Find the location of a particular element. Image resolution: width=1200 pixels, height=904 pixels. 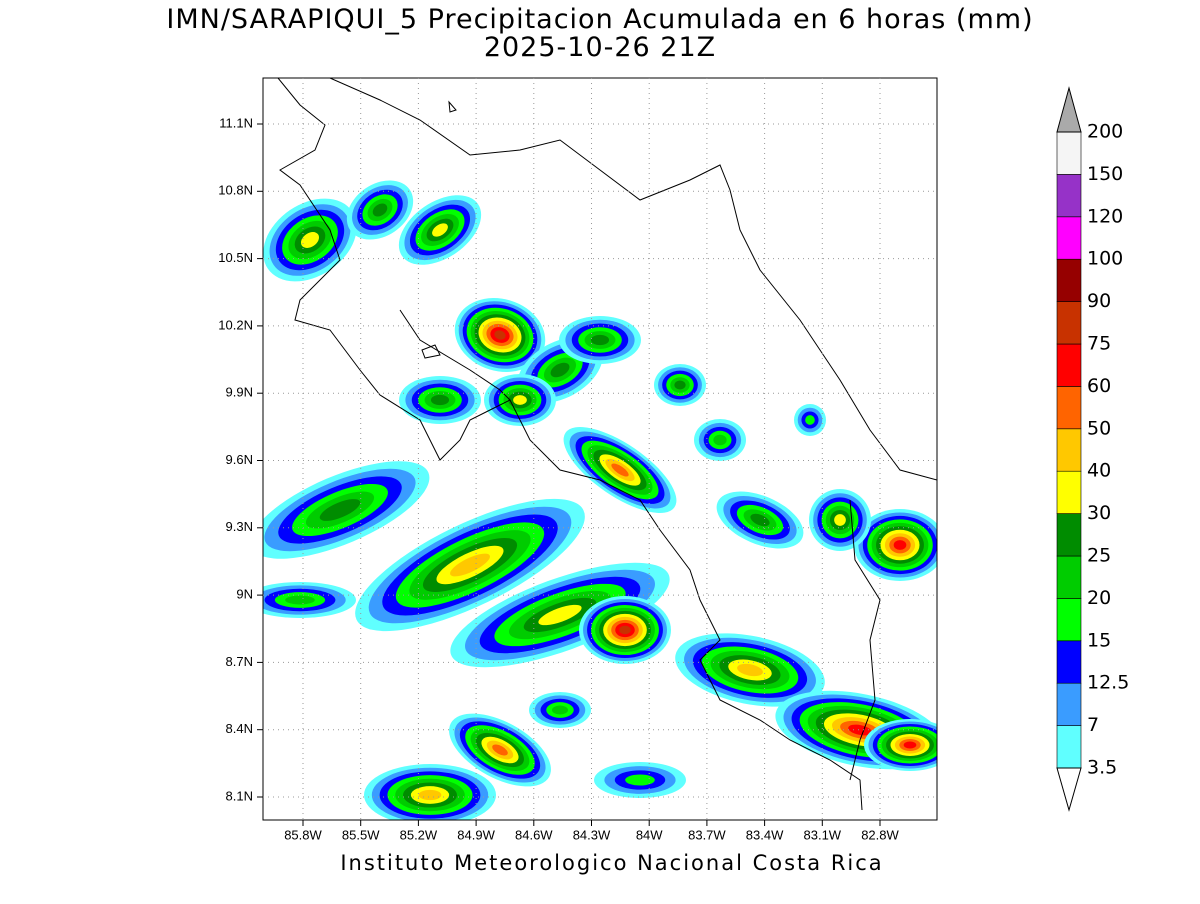

colorbar: 3.5 7 12.5 15 20 25 30 40 50 60 75 90 100 120 150 200 is located at coordinates (1092, 449).